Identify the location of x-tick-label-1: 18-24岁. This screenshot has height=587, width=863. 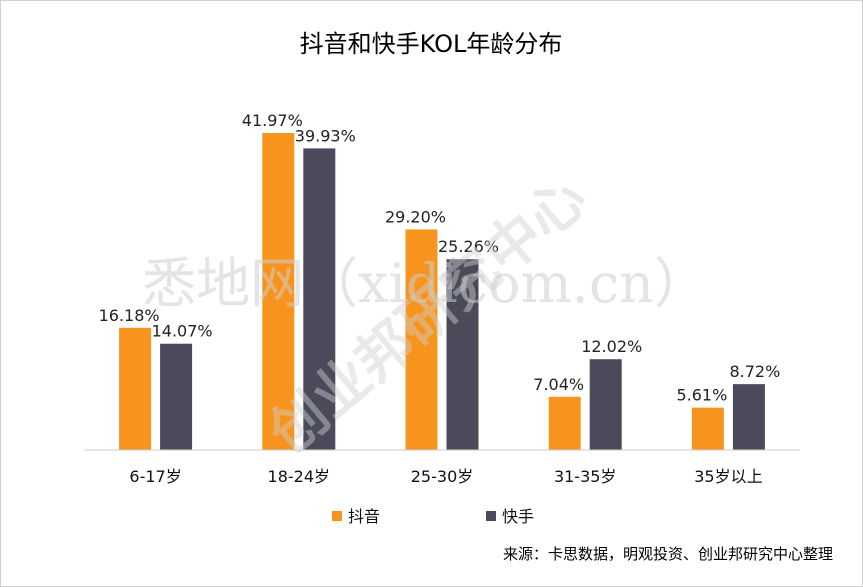
(299, 476).